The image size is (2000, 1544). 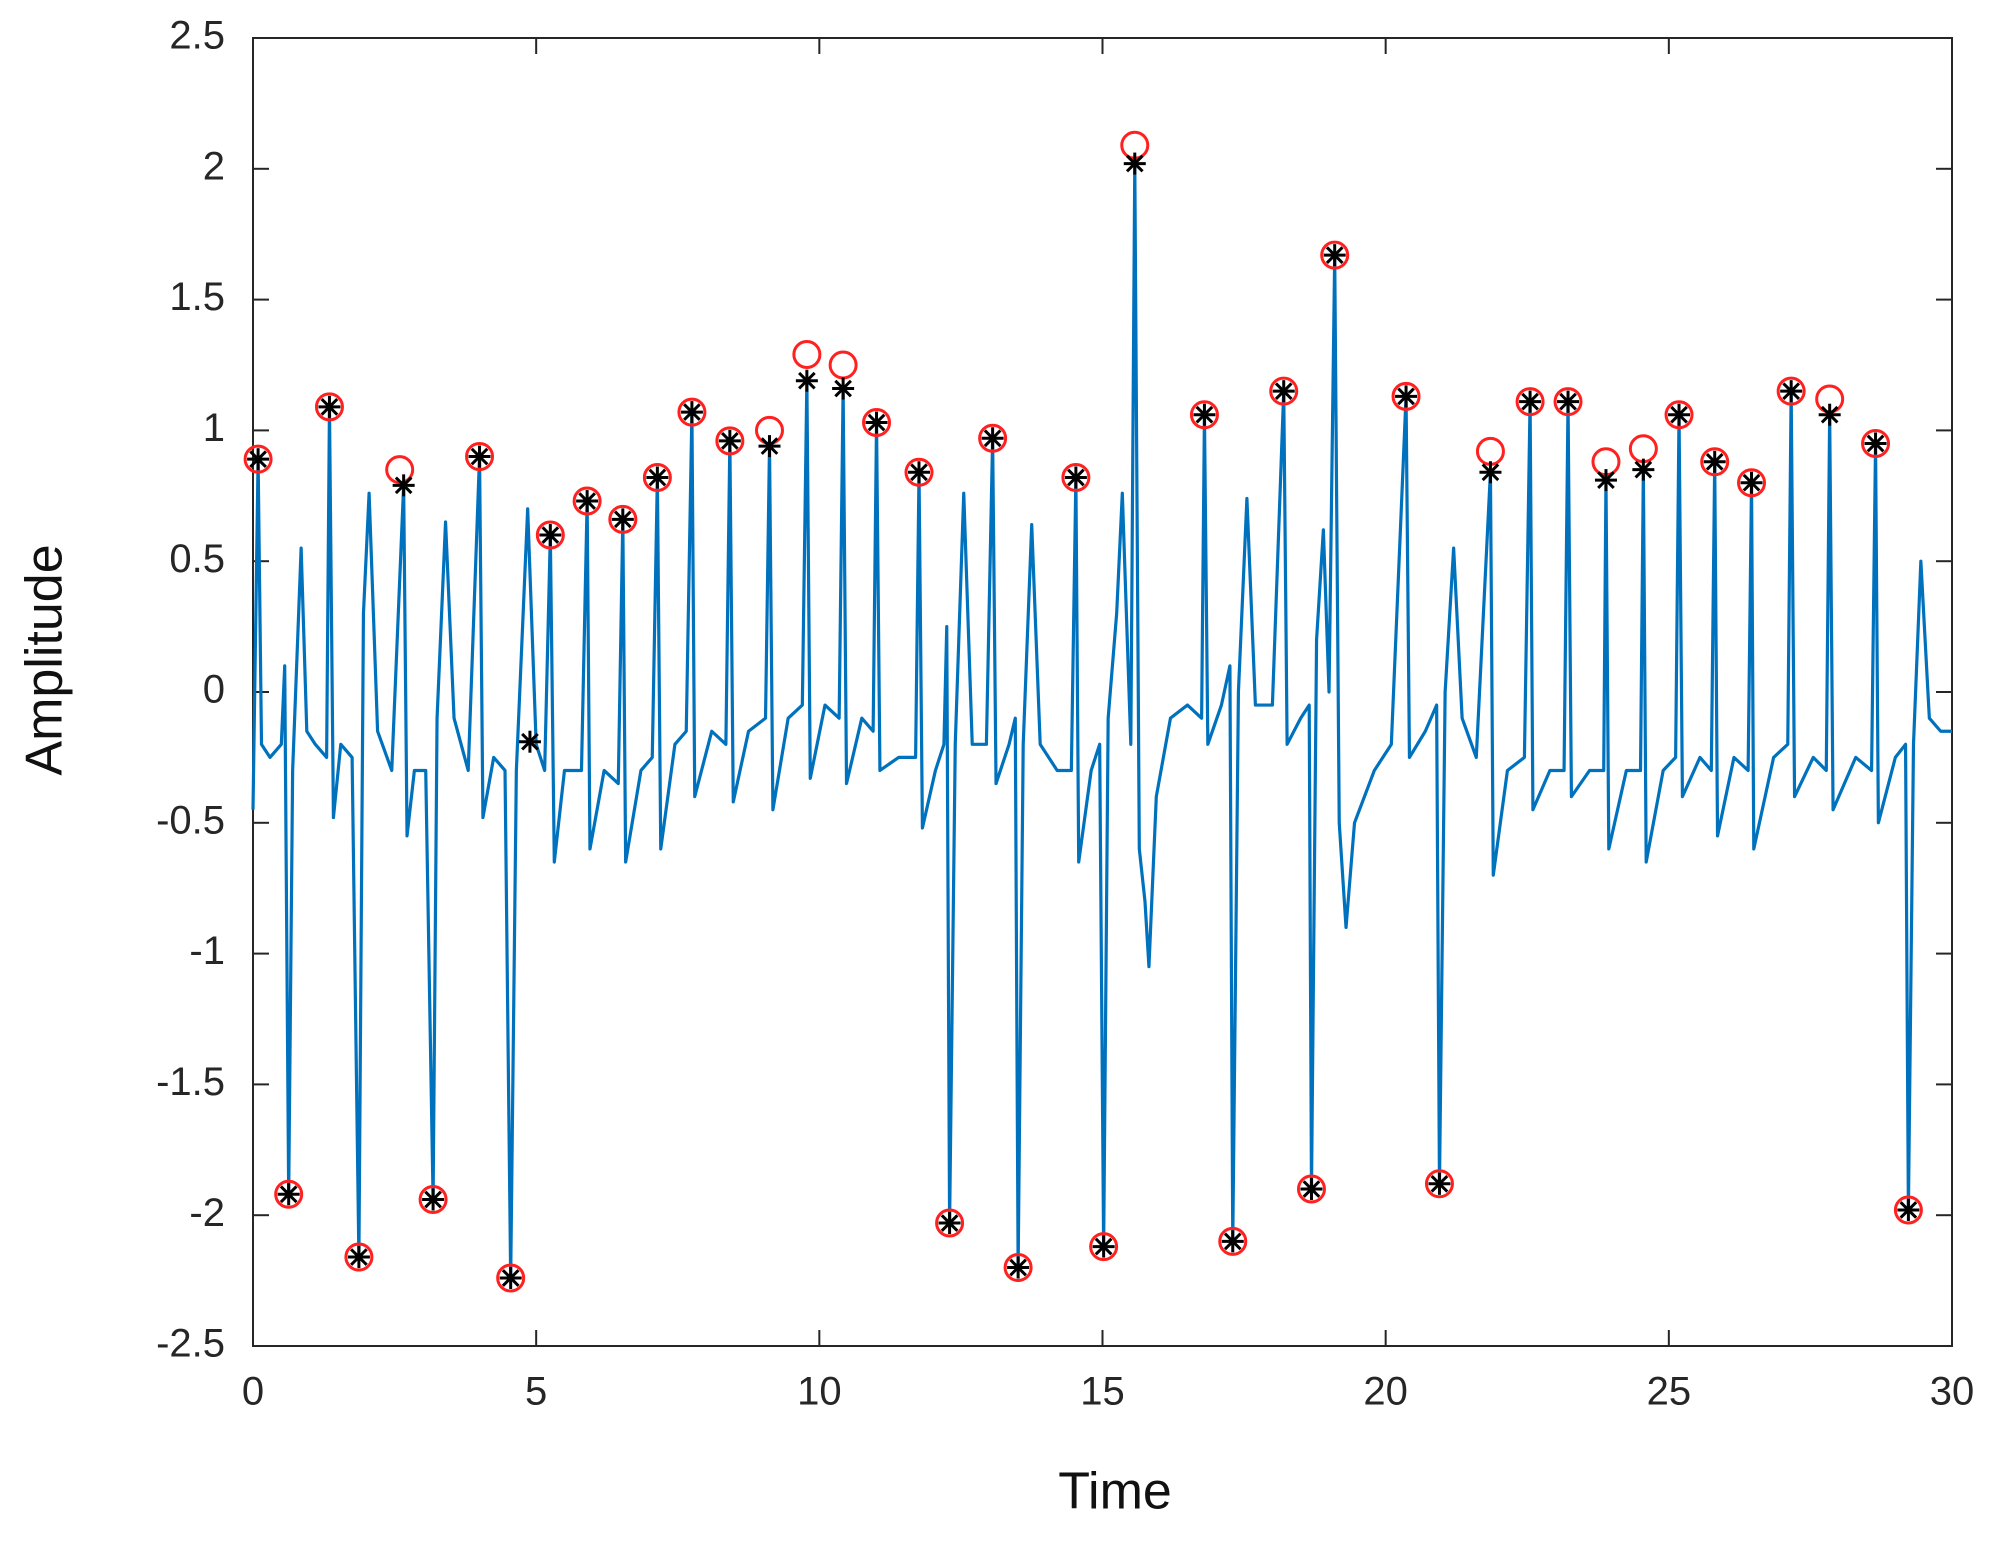 I want to click on y-tick-label: -0.5, so click(x=190, y=820).